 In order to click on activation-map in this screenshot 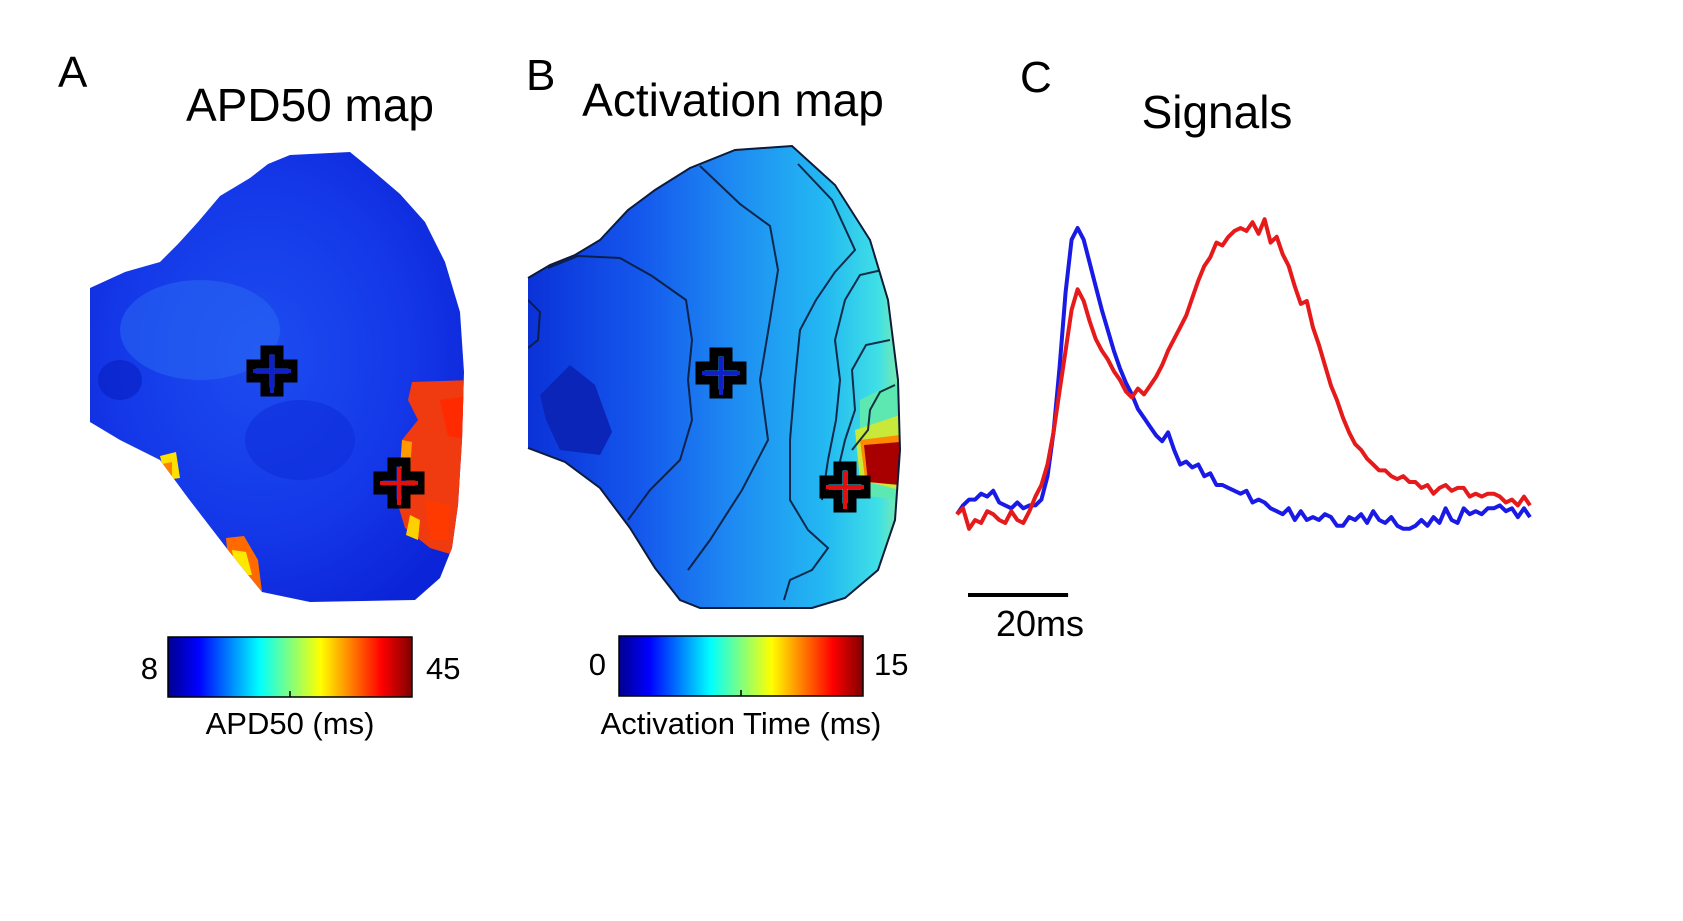, I will do `click(714, 376)`.